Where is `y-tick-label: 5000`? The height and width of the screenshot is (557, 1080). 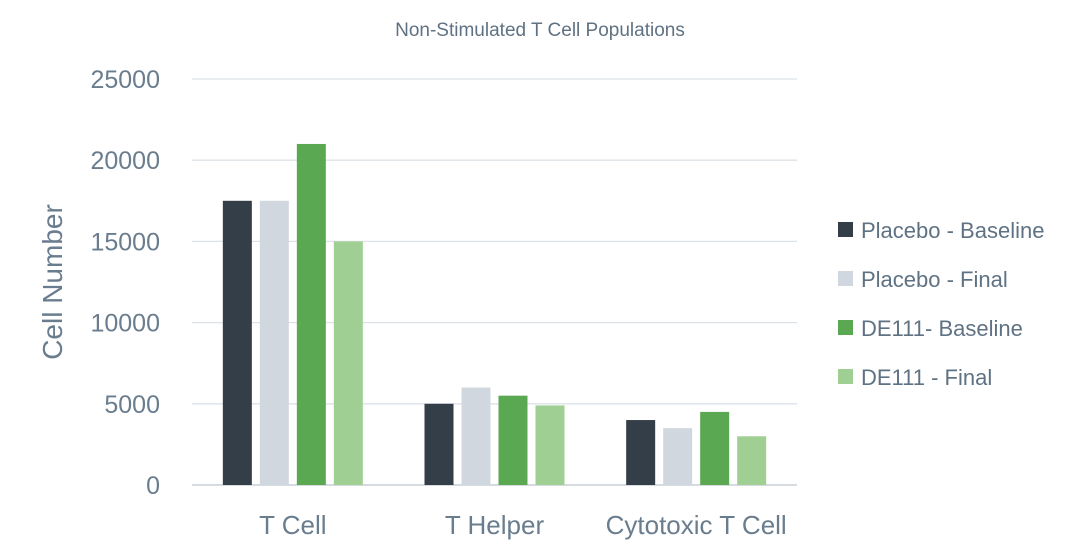
y-tick-label: 5000 is located at coordinates (132, 405).